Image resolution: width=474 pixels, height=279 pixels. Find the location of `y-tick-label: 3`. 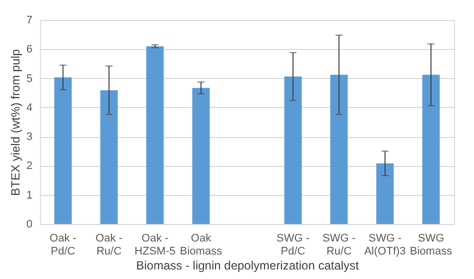

y-tick-label: 3 is located at coordinates (29, 137).